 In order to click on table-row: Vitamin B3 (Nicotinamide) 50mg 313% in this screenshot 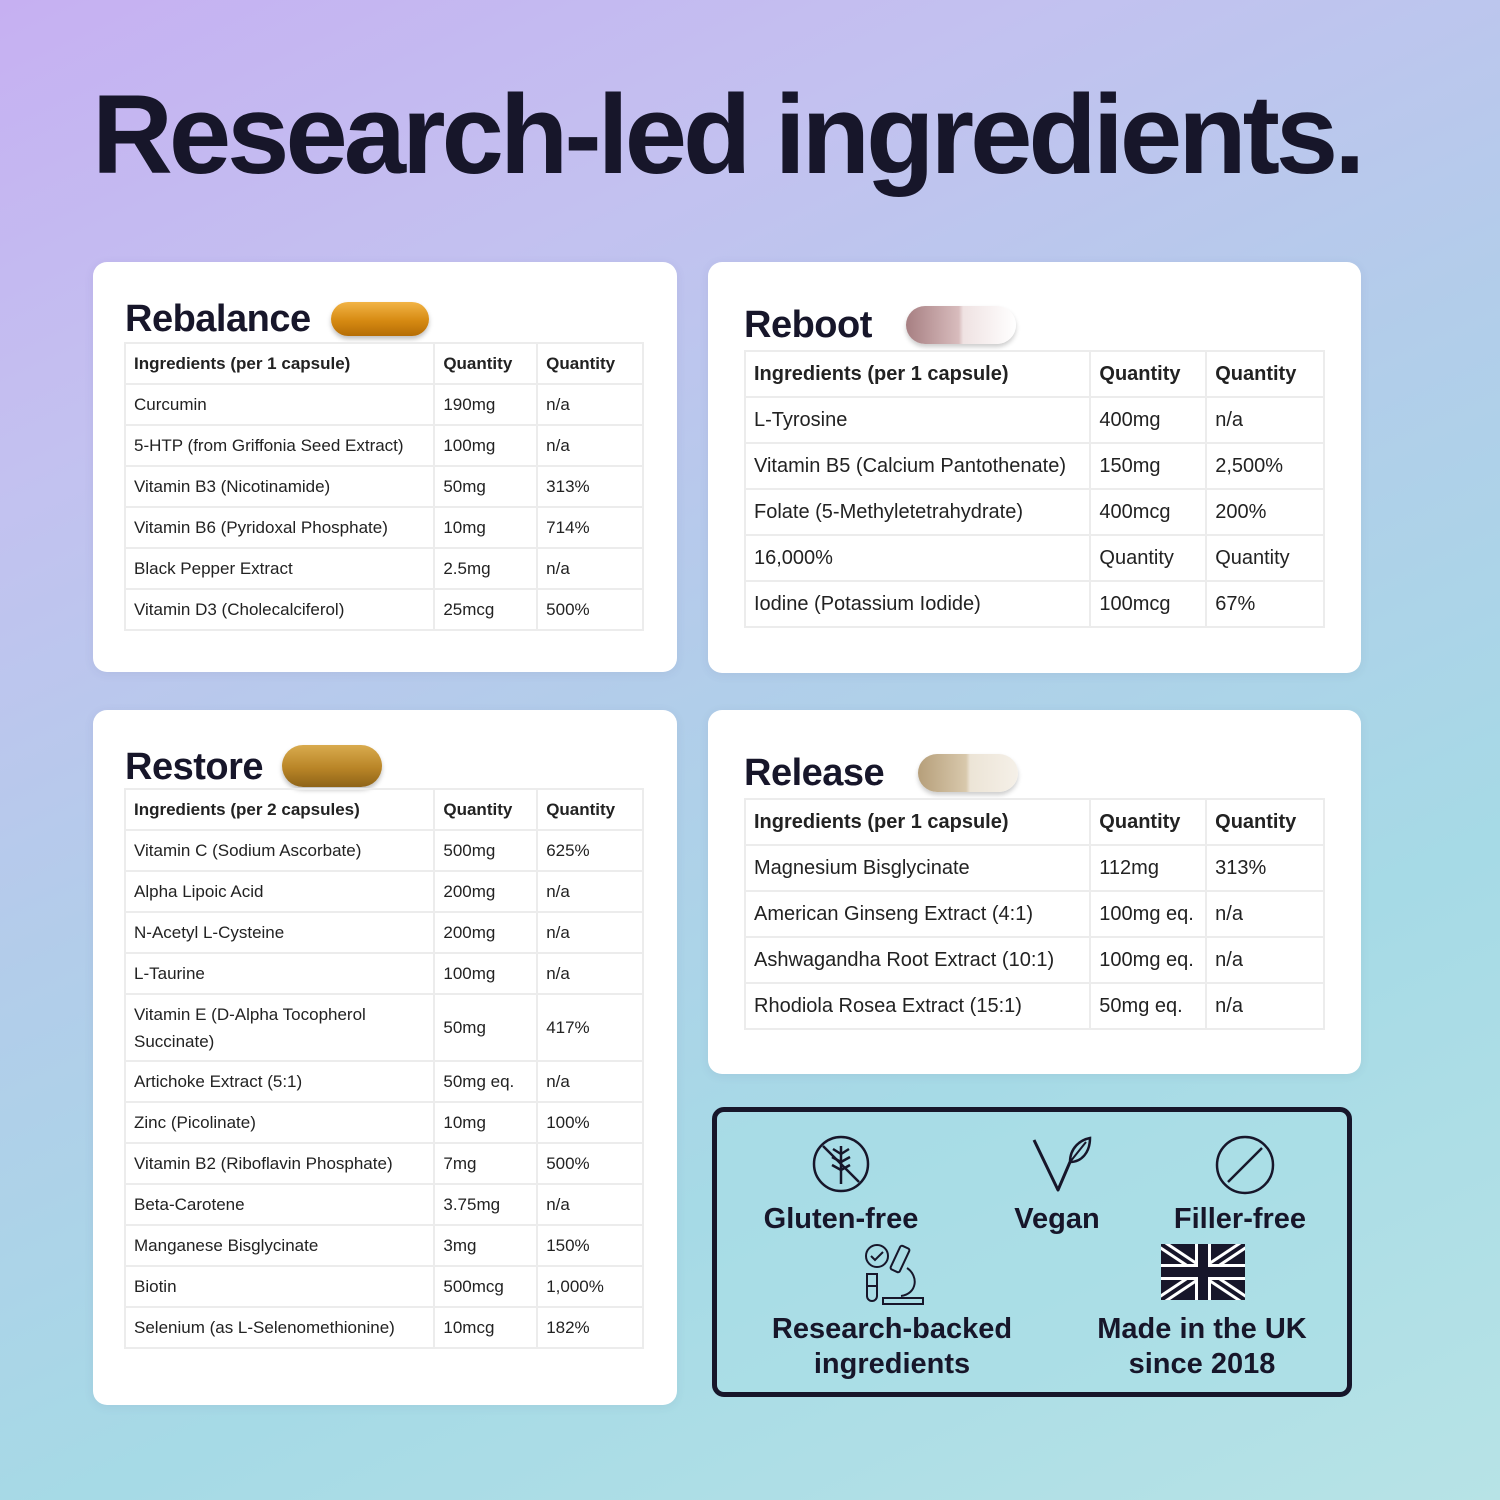, I will do `click(383, 486)`.